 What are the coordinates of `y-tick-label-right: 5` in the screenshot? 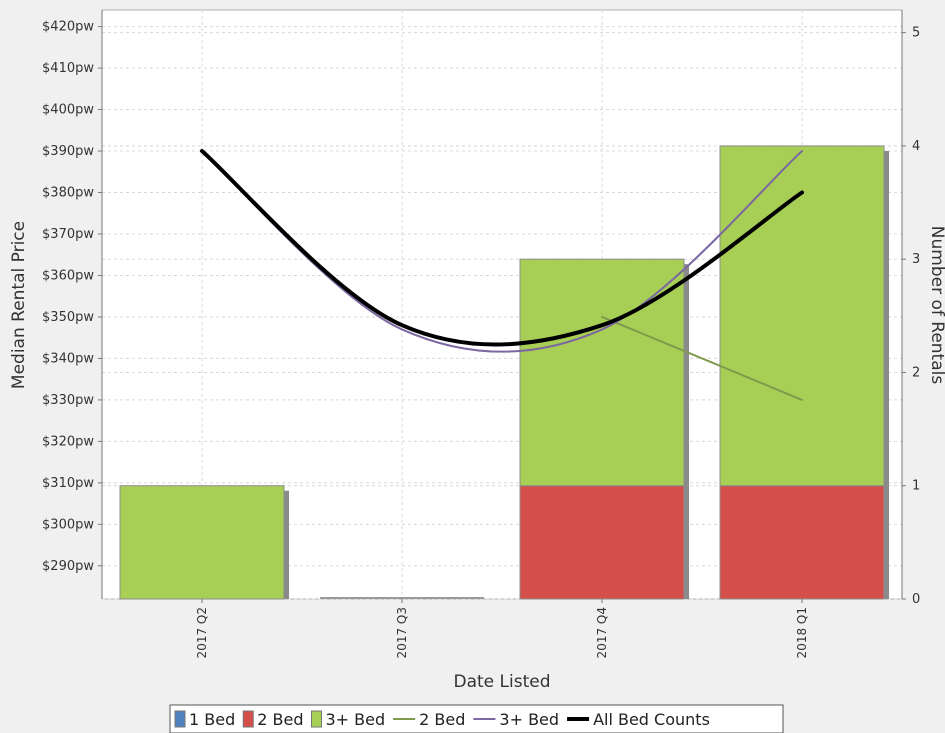 It's located at (916, 33).